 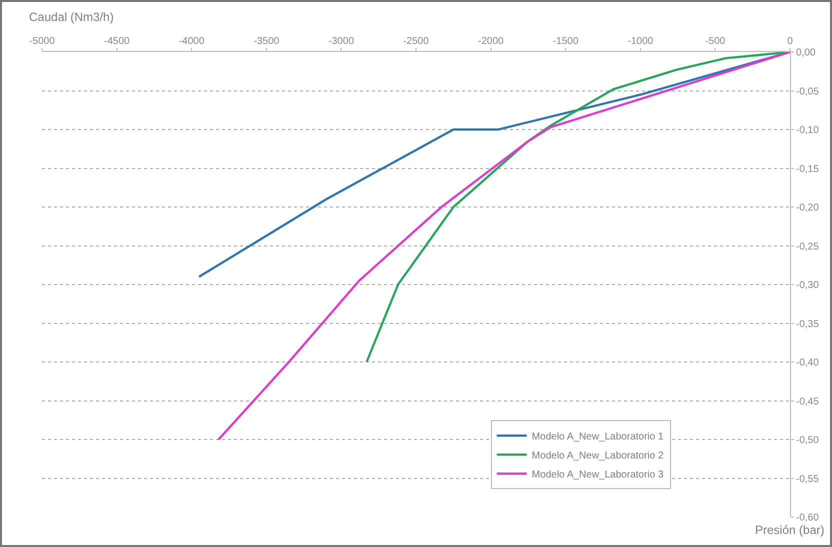 What do you see at coordinates (598, 475) in the screenshot?
I see `legend-label: Modelo A_New_Laboratorio 3` at bounding box center [598, 475].